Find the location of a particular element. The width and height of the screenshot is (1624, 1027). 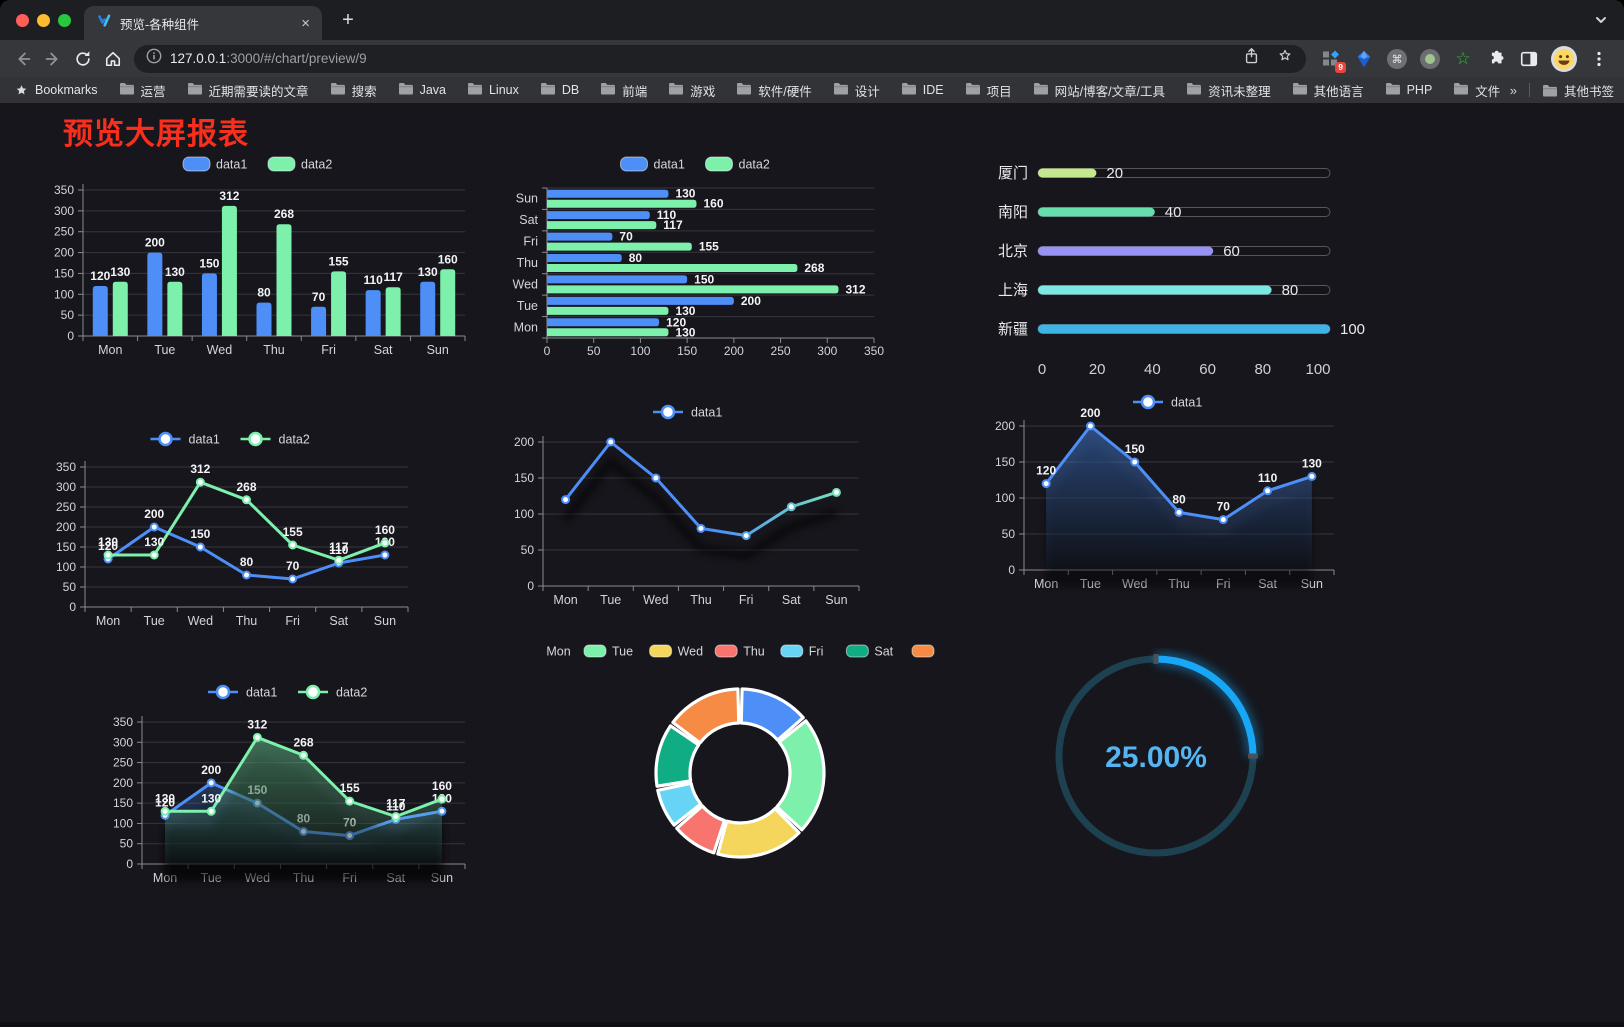

bookmarks-label: Bookmarks is located at coordinates (66, 90).